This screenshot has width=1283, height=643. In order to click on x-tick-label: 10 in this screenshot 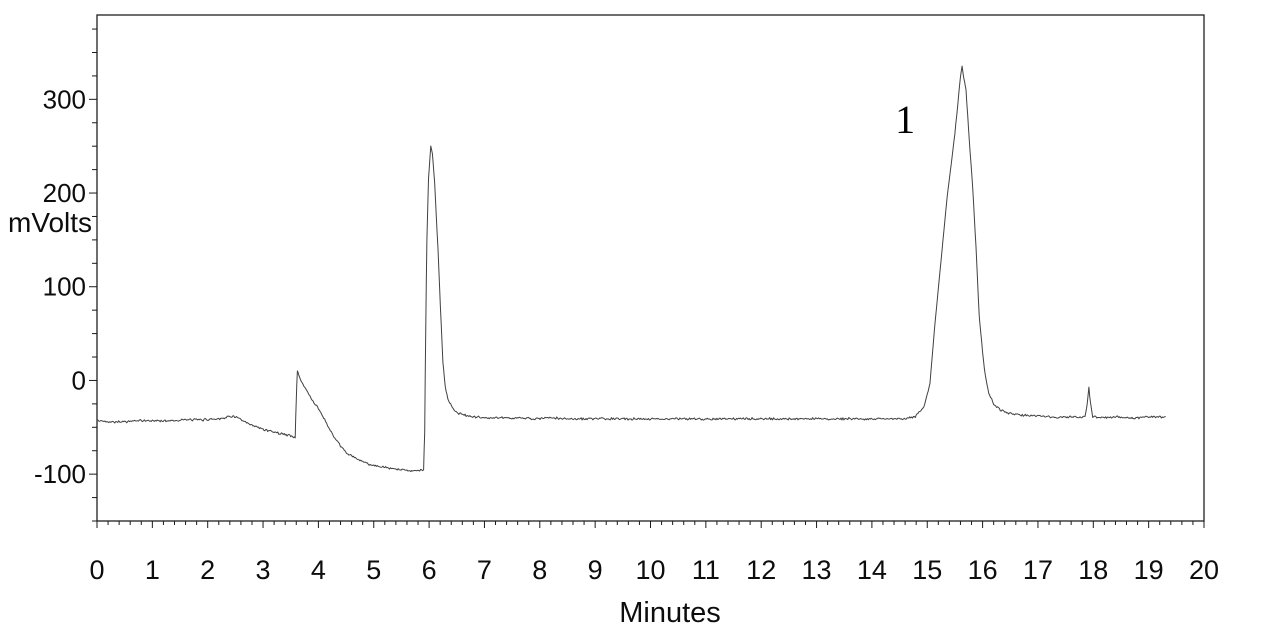, I will do `click(650, 570)`.